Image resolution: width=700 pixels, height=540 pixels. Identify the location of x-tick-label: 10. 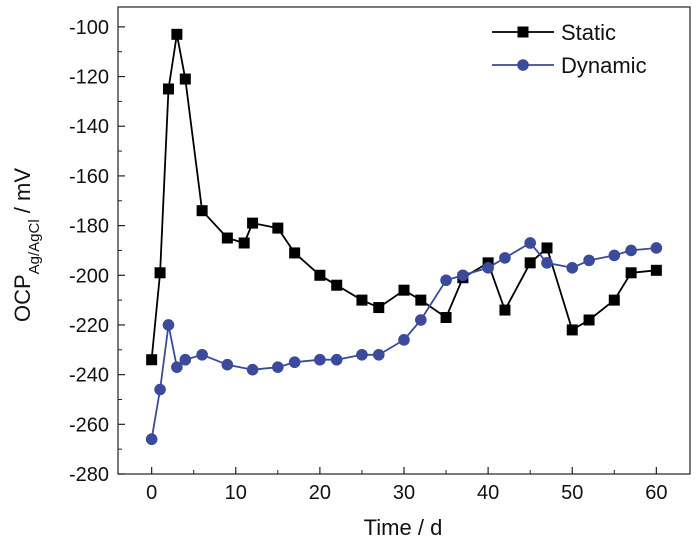
(236, 493).